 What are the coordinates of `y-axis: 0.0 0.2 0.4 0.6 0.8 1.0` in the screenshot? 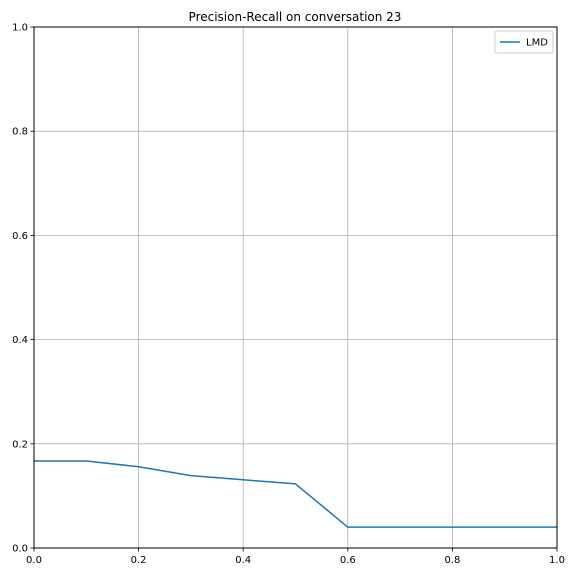 It's located at (23, 289).